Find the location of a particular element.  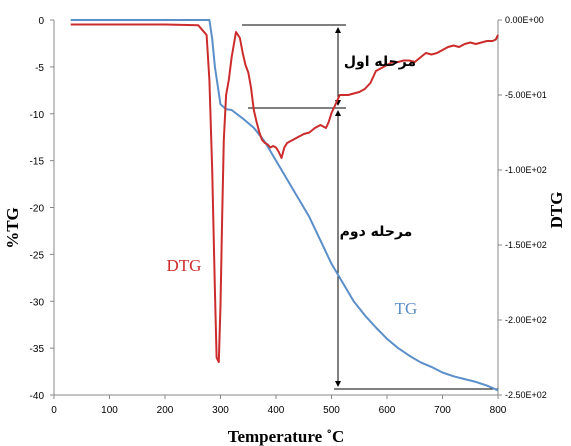

x-tick-label: 200 is located at coordinates (165, 410).